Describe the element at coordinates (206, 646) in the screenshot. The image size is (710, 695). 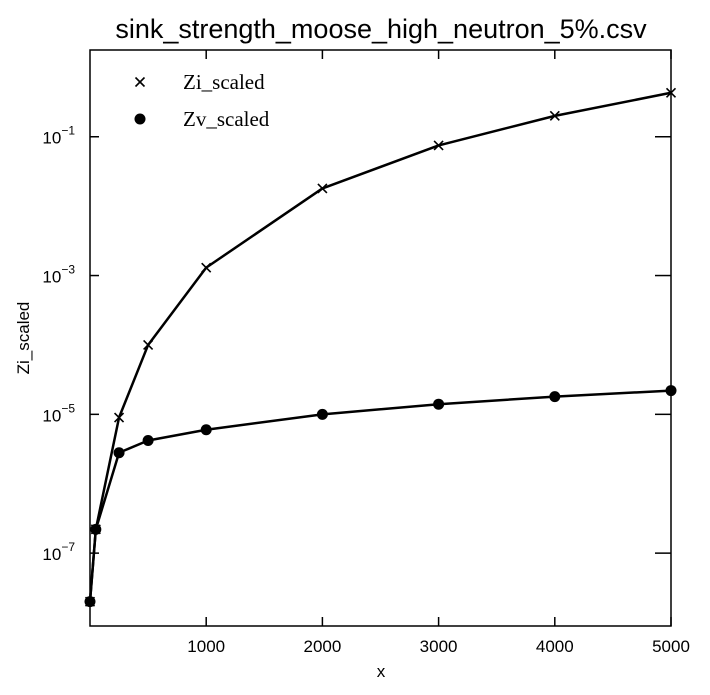
I see `x-tick-label: 1000` at that location.